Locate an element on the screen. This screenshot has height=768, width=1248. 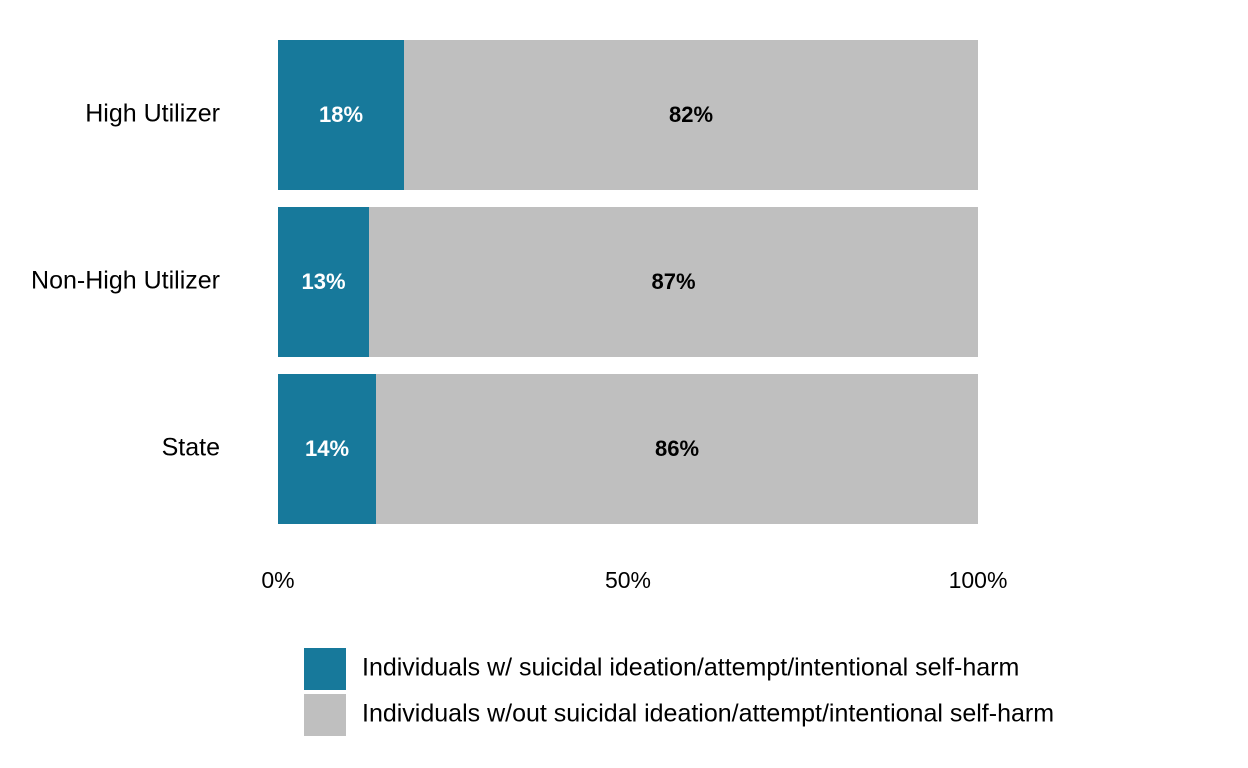
data-label: 13% is located at coordinates (323, 281).